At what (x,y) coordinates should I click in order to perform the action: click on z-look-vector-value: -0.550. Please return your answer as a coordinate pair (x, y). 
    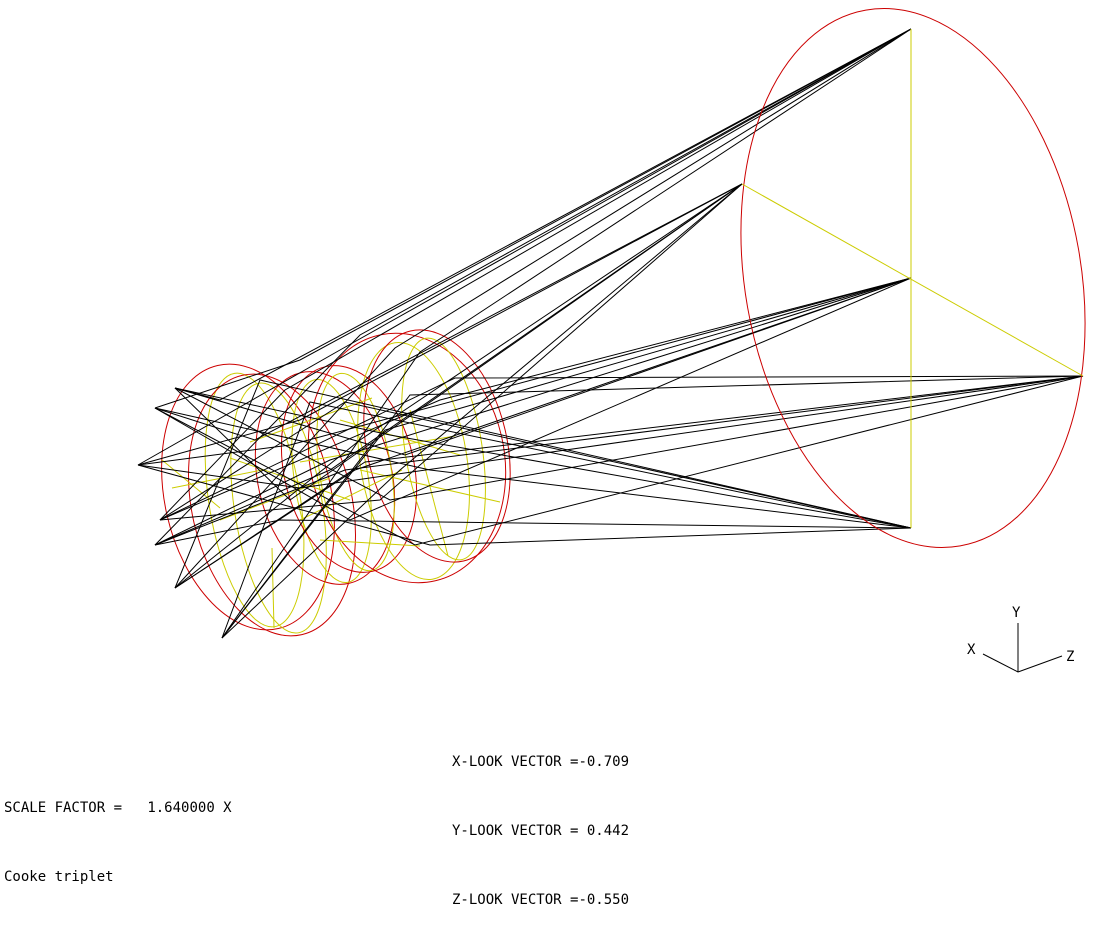
    Looking at the image, I should click on (604, 900).